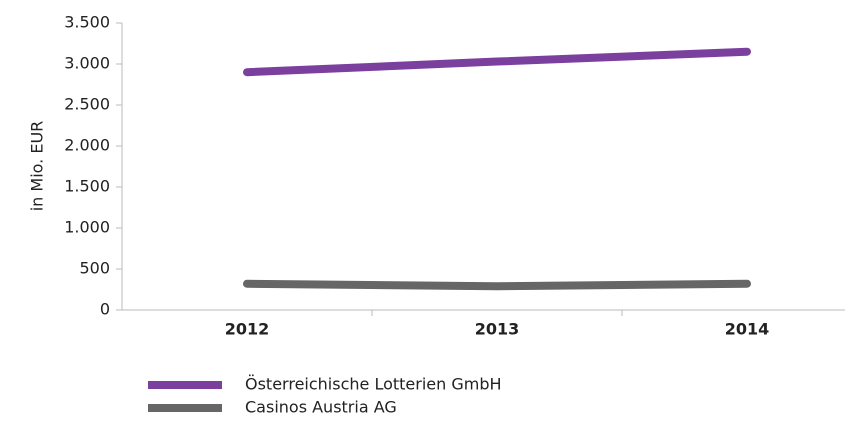 This screenshot has width=865, height=430. What do you see at coordinates (87, 22) in the screenshot?
I see `y-tick-label: 3.500` at bounding box center [87, 22].